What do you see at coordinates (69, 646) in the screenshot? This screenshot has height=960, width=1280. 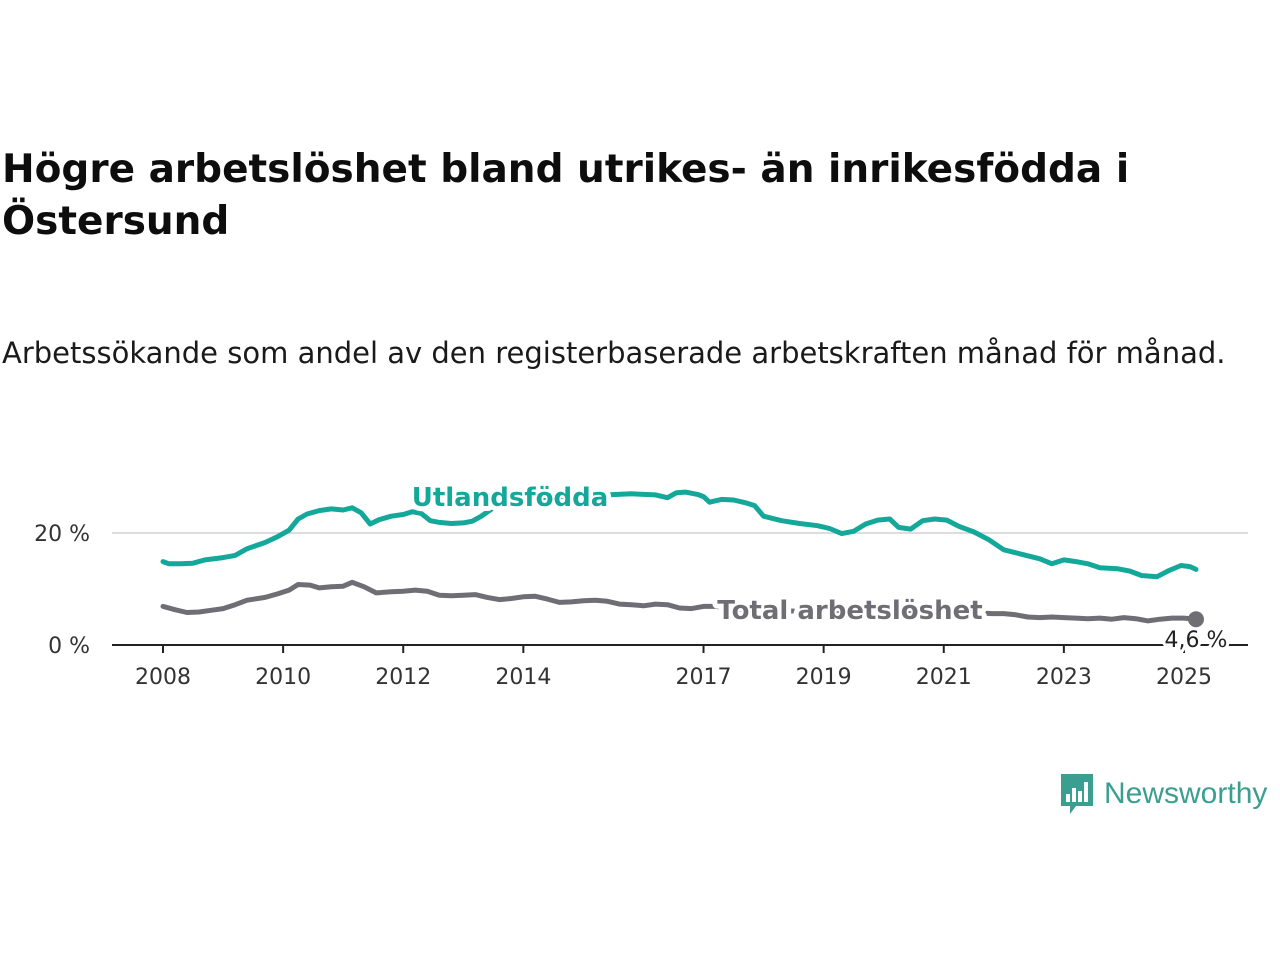 I see `y-tick-label: 0 %` at bounding box center [69, 646].